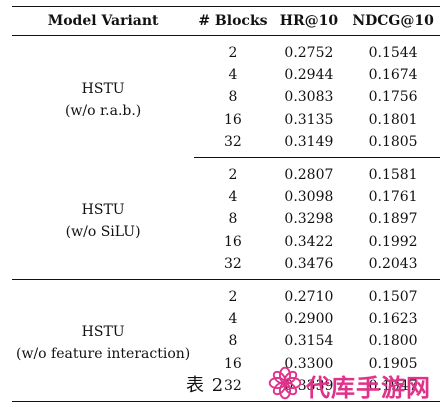 This screenshot has height=406, width=444. I want to click on hr-value: 0.3083, so click(309, 97).